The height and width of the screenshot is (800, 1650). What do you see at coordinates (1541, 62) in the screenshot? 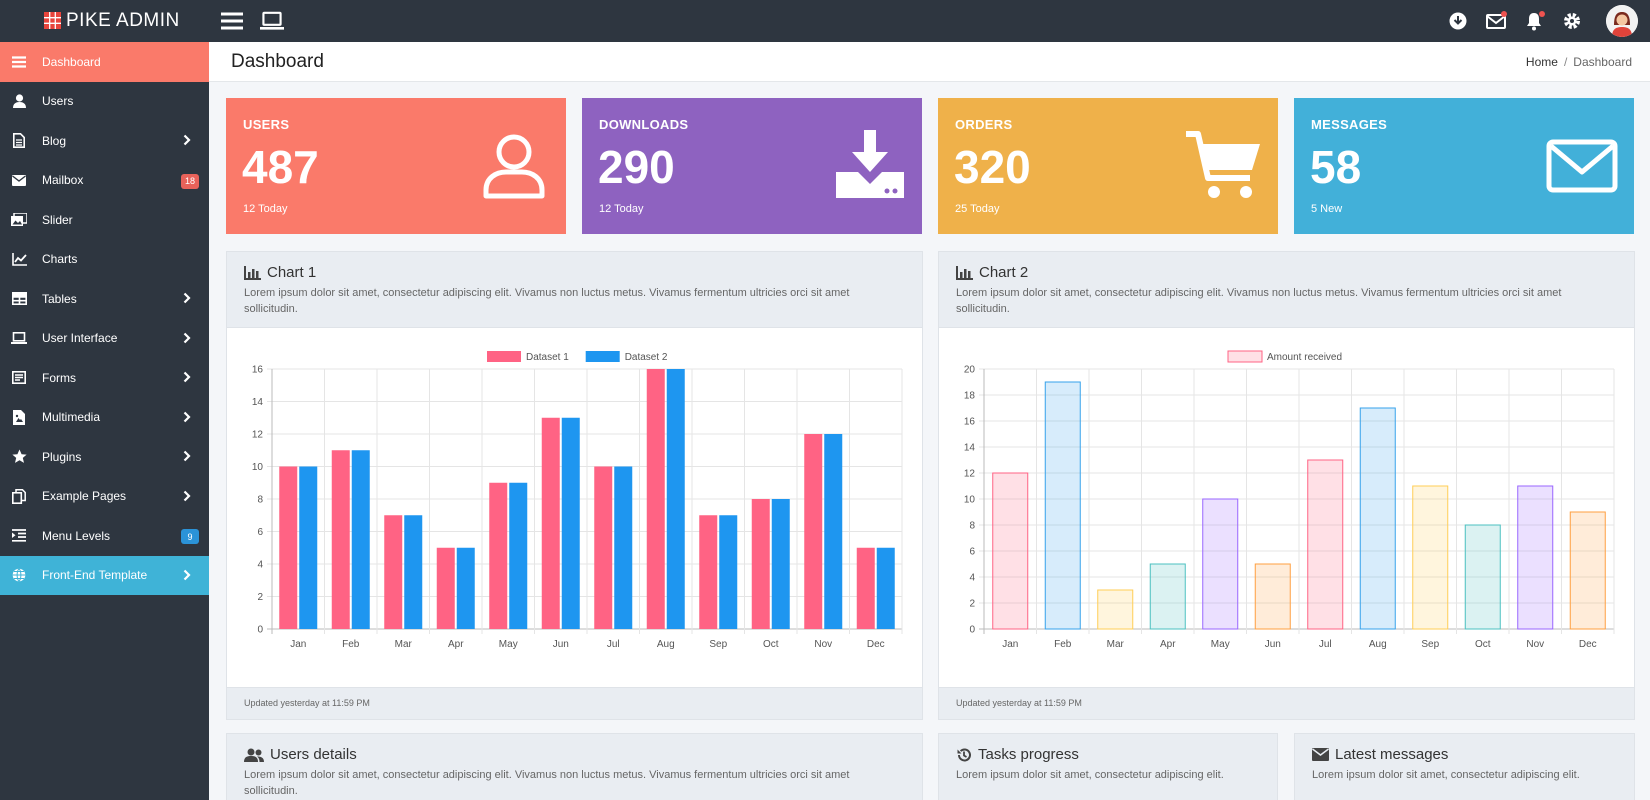
I see `breadcrumb-home: Home` at bounding box center [1541, 62].